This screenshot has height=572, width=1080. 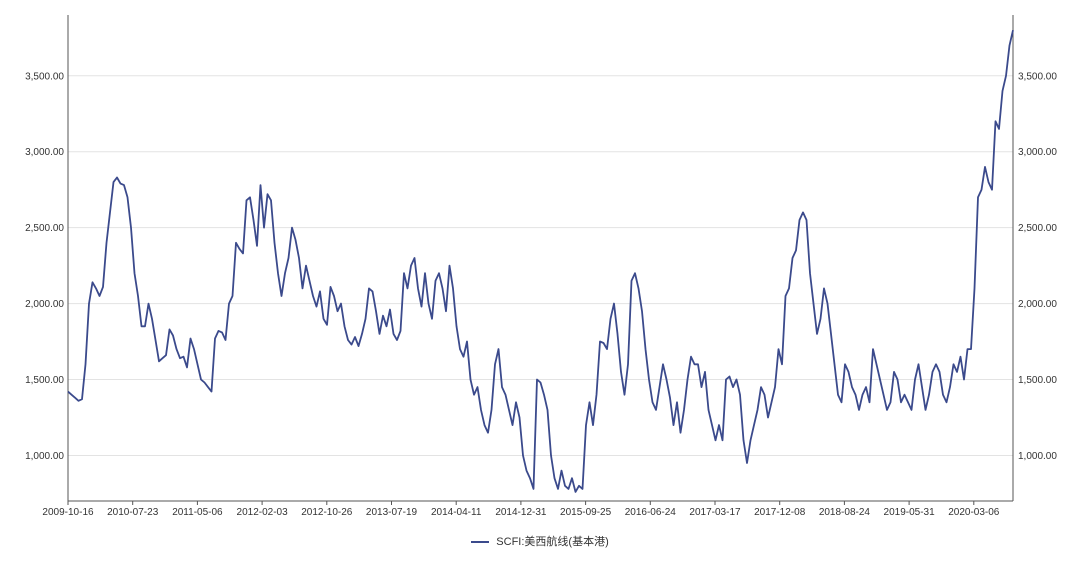 What do you see at coordinates (68, 512) in the screenshot?
I see `x-tick-label: 2009-10-16` at bounding box center [68, 512].